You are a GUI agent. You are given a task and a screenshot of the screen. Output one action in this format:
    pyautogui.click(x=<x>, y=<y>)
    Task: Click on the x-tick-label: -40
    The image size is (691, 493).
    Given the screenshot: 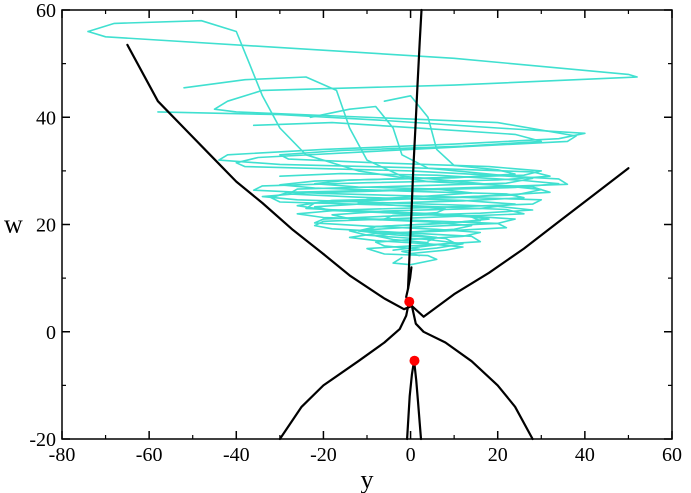 What is the action you would take?
    pyautogui.click(x=236, y=455)
    